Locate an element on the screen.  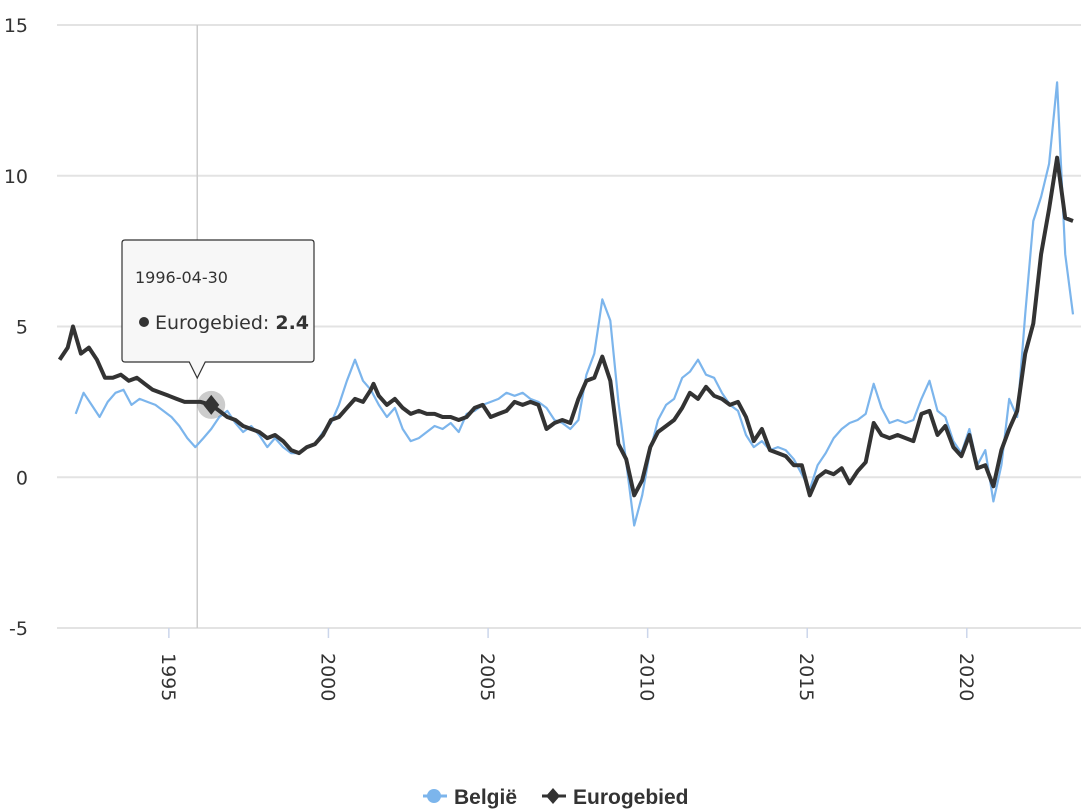
tooltip-text: Eurogebied: 2.4 is located at coordinates (232, 323).